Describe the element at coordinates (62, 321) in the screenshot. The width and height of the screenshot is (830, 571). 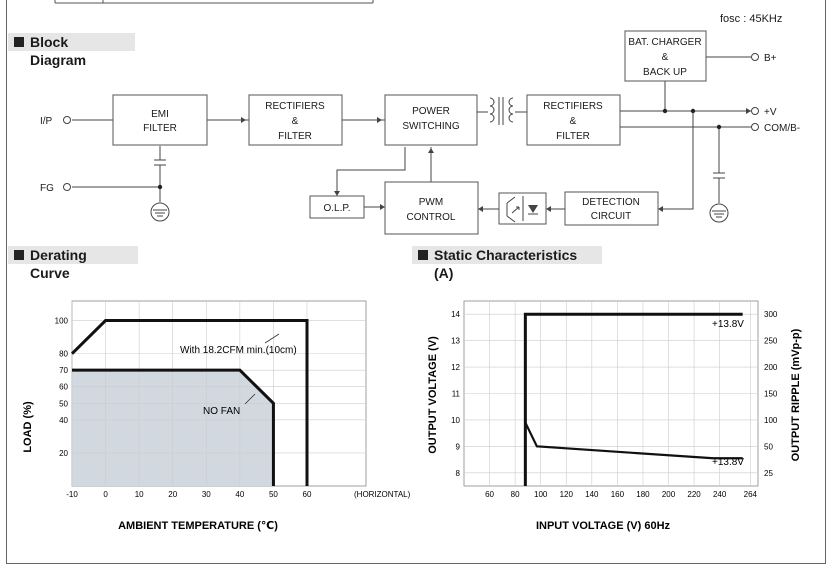
I see `y-tick-label: 100` at that location.